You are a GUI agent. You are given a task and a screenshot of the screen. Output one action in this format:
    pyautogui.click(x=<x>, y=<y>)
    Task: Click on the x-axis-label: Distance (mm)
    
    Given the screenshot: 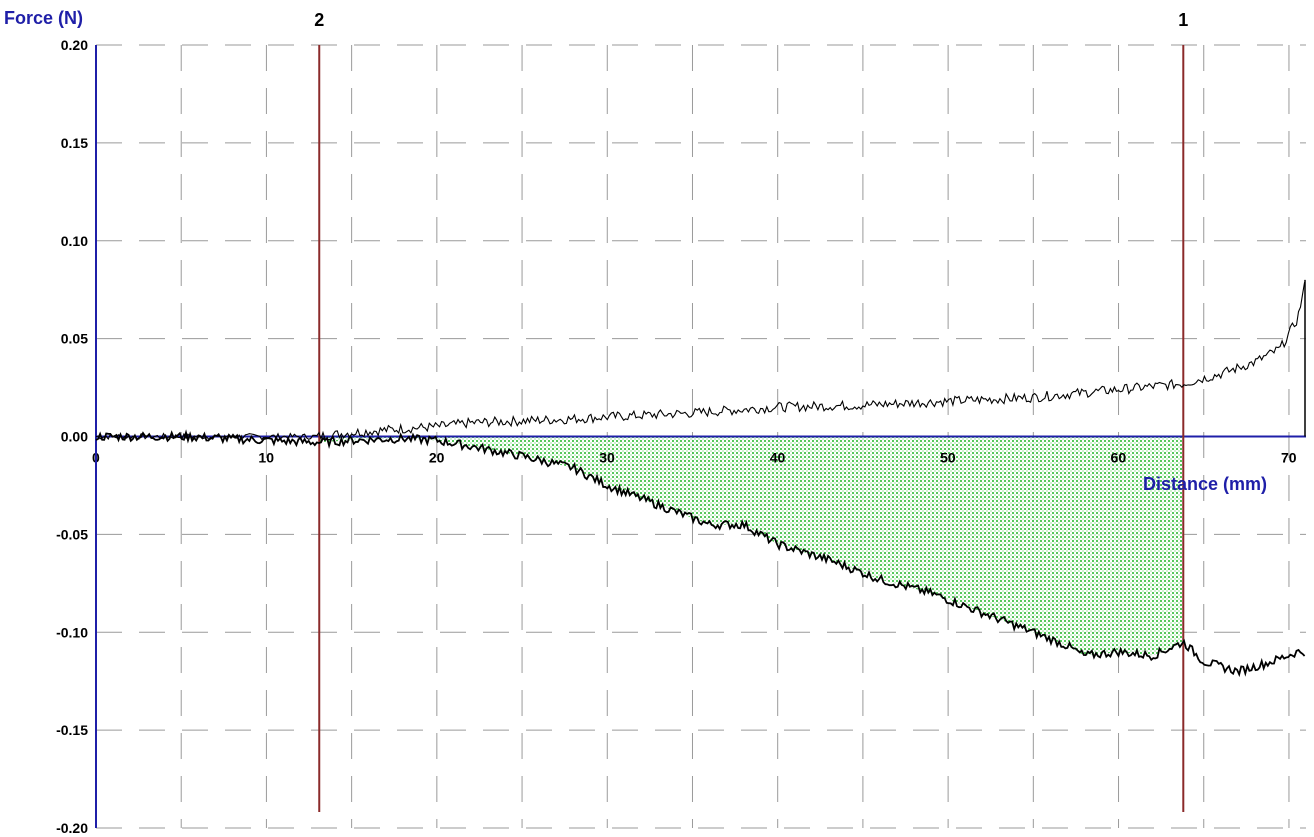 What is the action you would take?
    pyautogui.click(x=1205, y=484)
    